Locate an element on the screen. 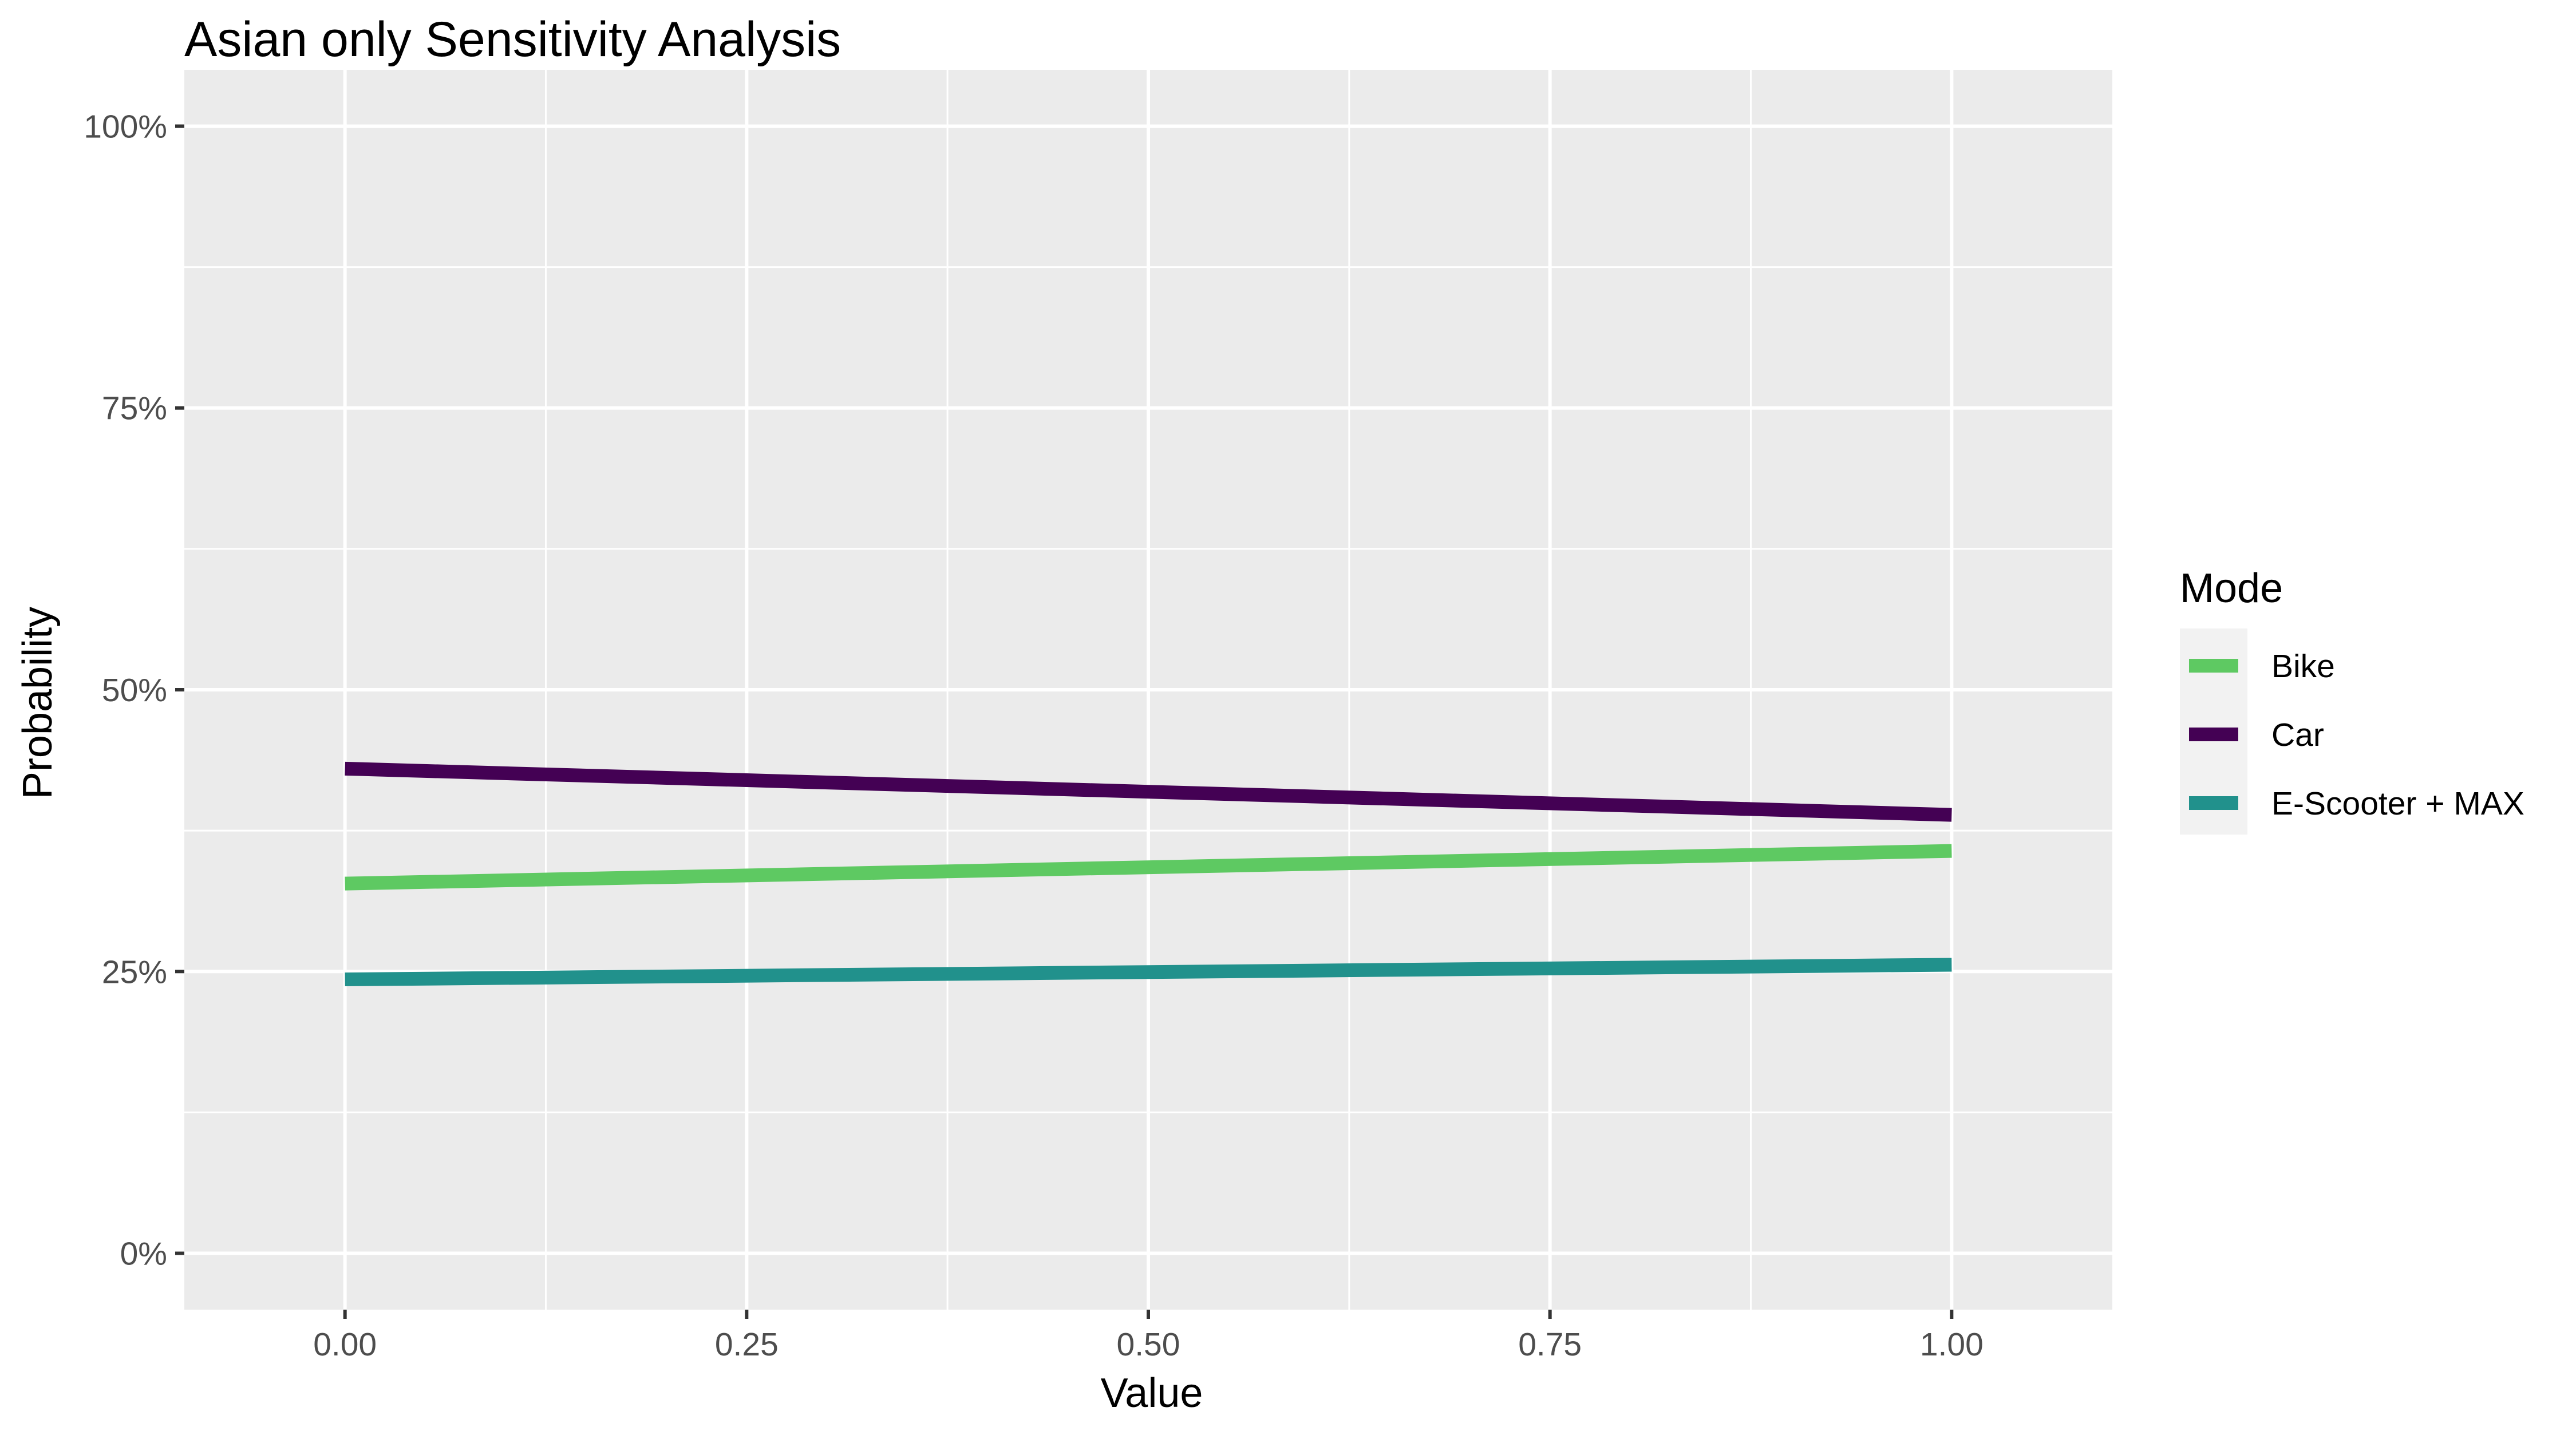  x-tick-label: 0.75 is located at coordinates (1550, 1344).